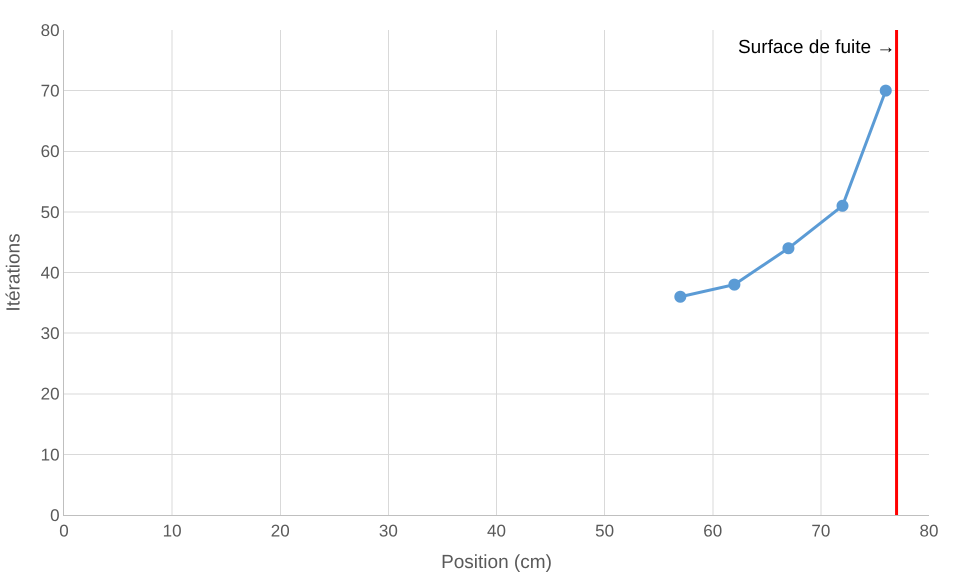 The image size is (959, 581). What do you see at coordinates (817, 47) in the screenshot?
I see `ref-line-label: Surface de fuite →` at bounding box center [817, 47].